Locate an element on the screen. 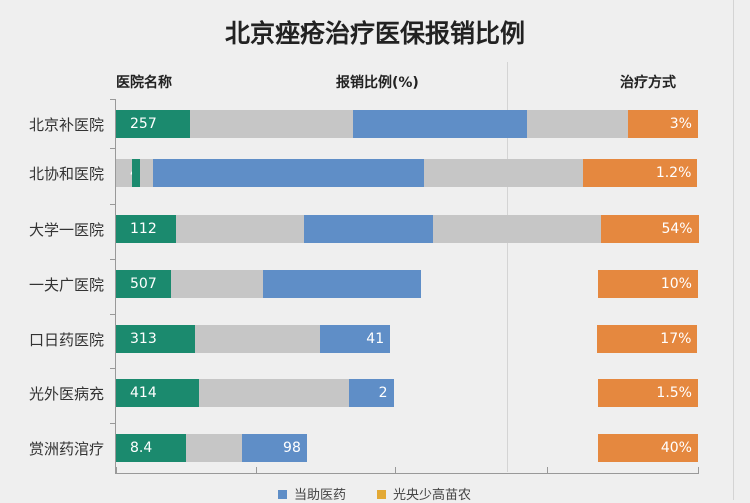 This screenshot has width=750, height=503. chart-title: 北京痤疮治疗医保报销比例 is located at coordinates (374, 33).